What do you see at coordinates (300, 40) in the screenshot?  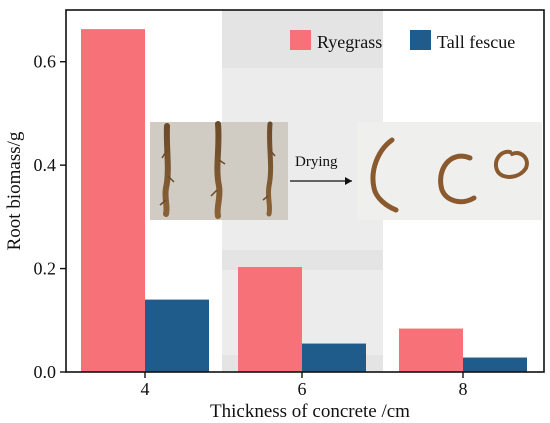 I see `legend-swatch-ryegrass` at bounding box center [300, 40].